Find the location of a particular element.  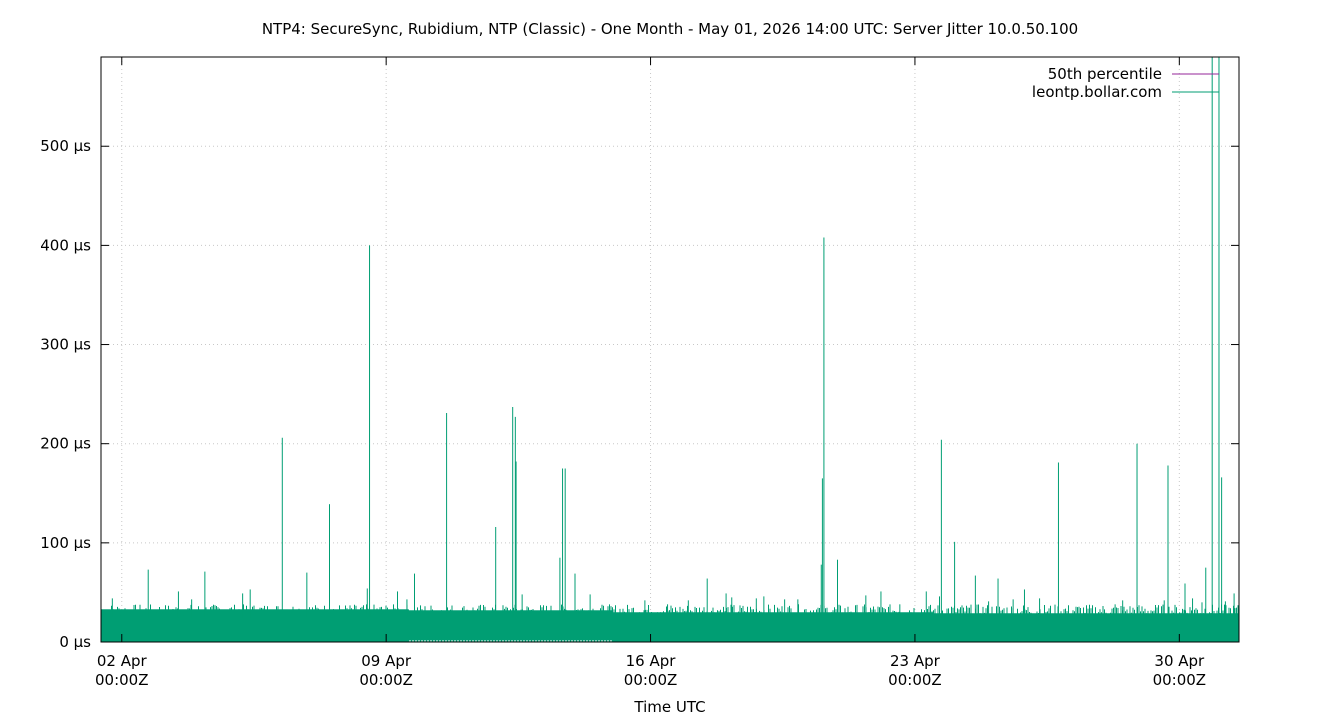

y-tick-label: 200 µs is located at coordinates (65, 444).